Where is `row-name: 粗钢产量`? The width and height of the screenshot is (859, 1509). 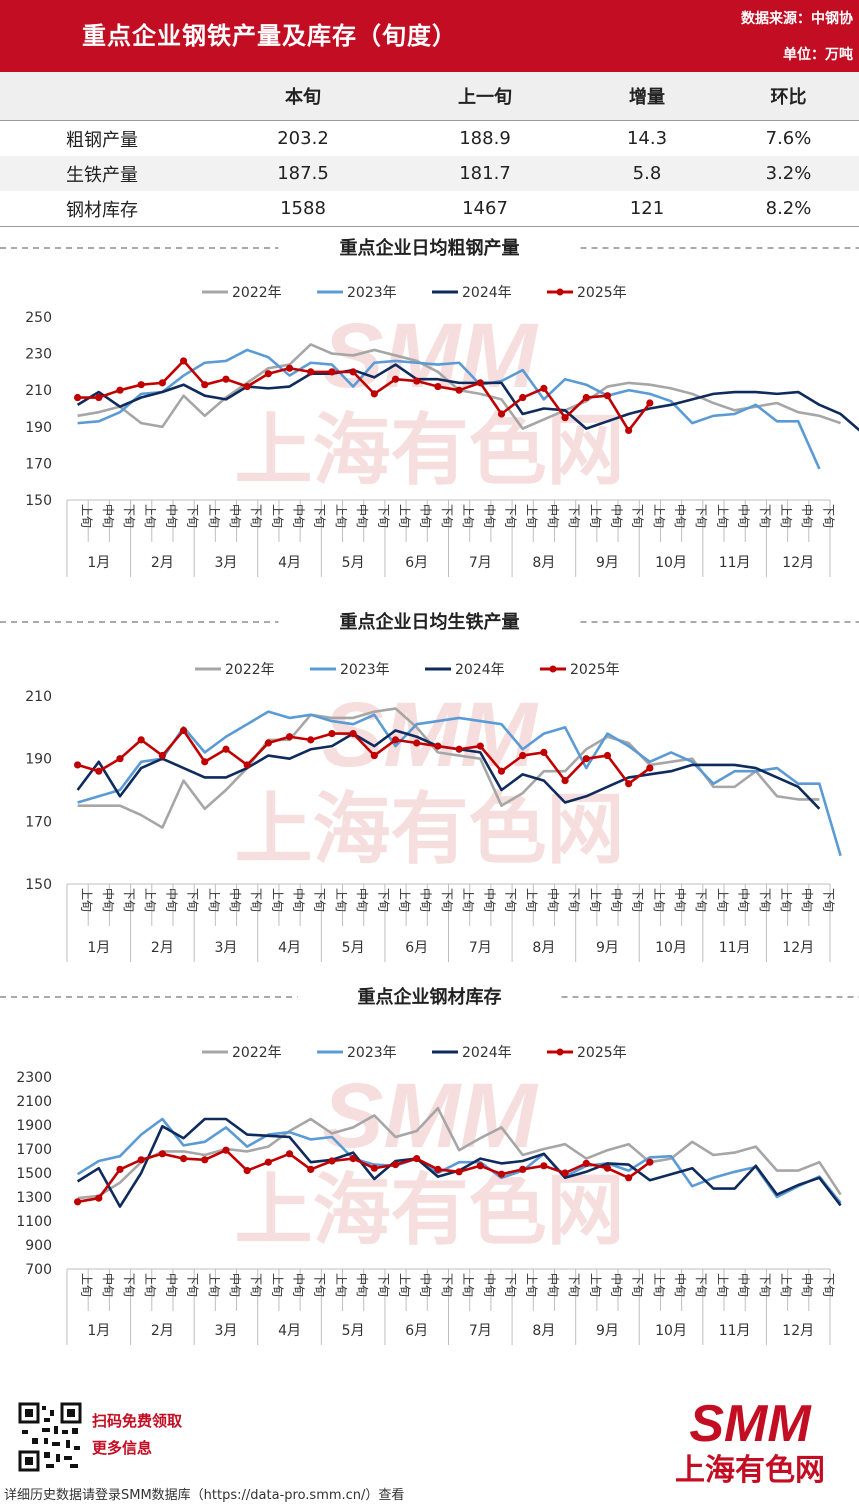 row-name: 粗钢产量 is located at coordinates (102, 140).